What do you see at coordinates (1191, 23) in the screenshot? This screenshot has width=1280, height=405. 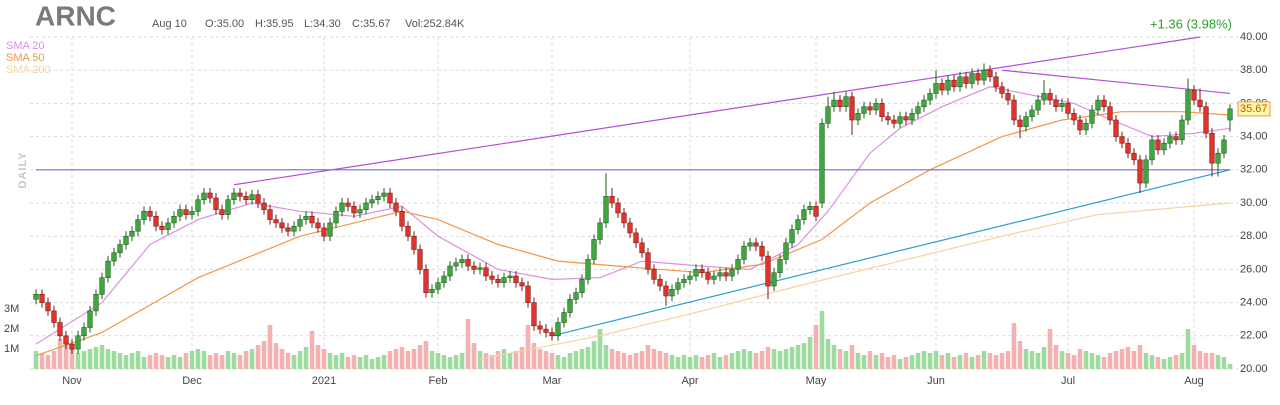 I see `change: +1.36 (3.98%)` at bounding box center [1191, 23].